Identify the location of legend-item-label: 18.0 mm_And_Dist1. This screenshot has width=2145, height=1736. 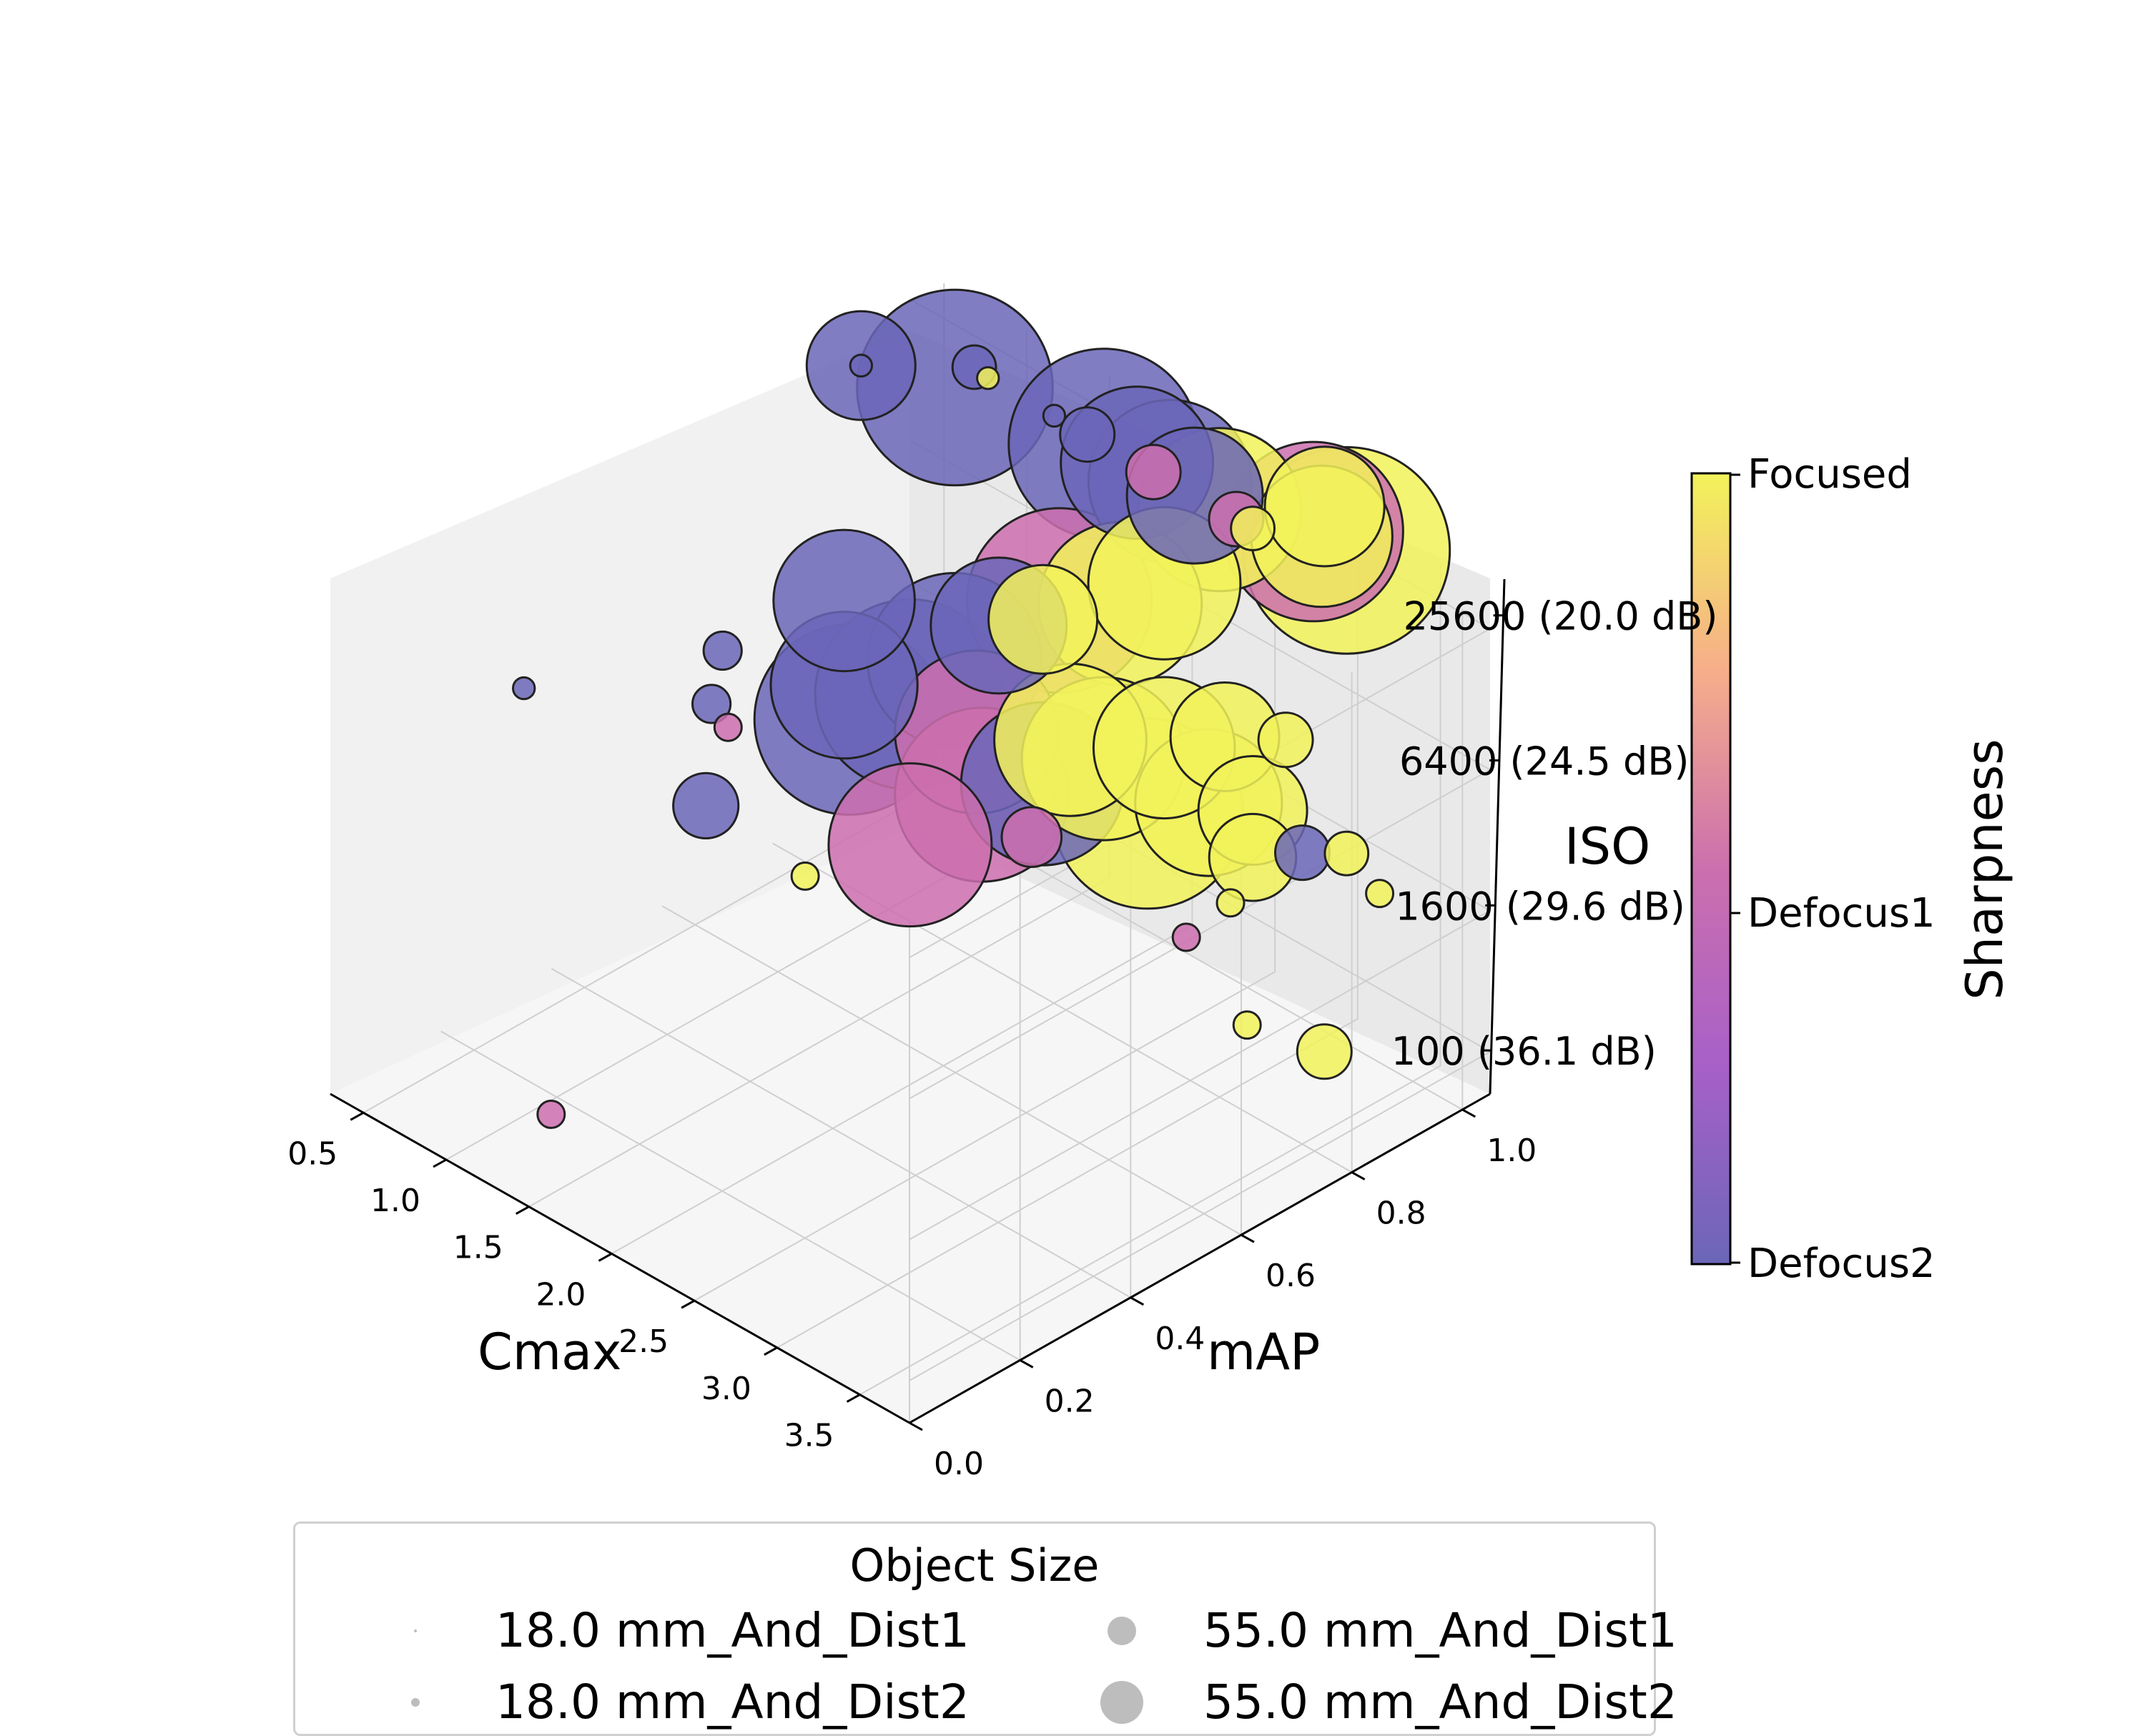
(732, 1630).